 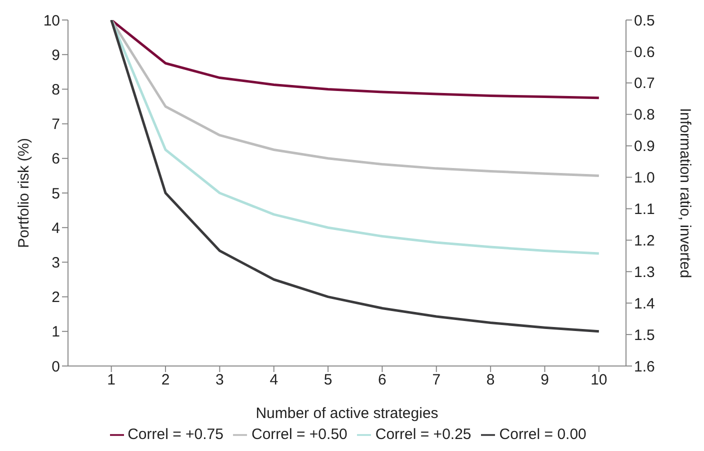 What do you see at coordinates (328, 380) in the screenshot?
I see `x-tick-label: 5` at bounding box center [328, 380].